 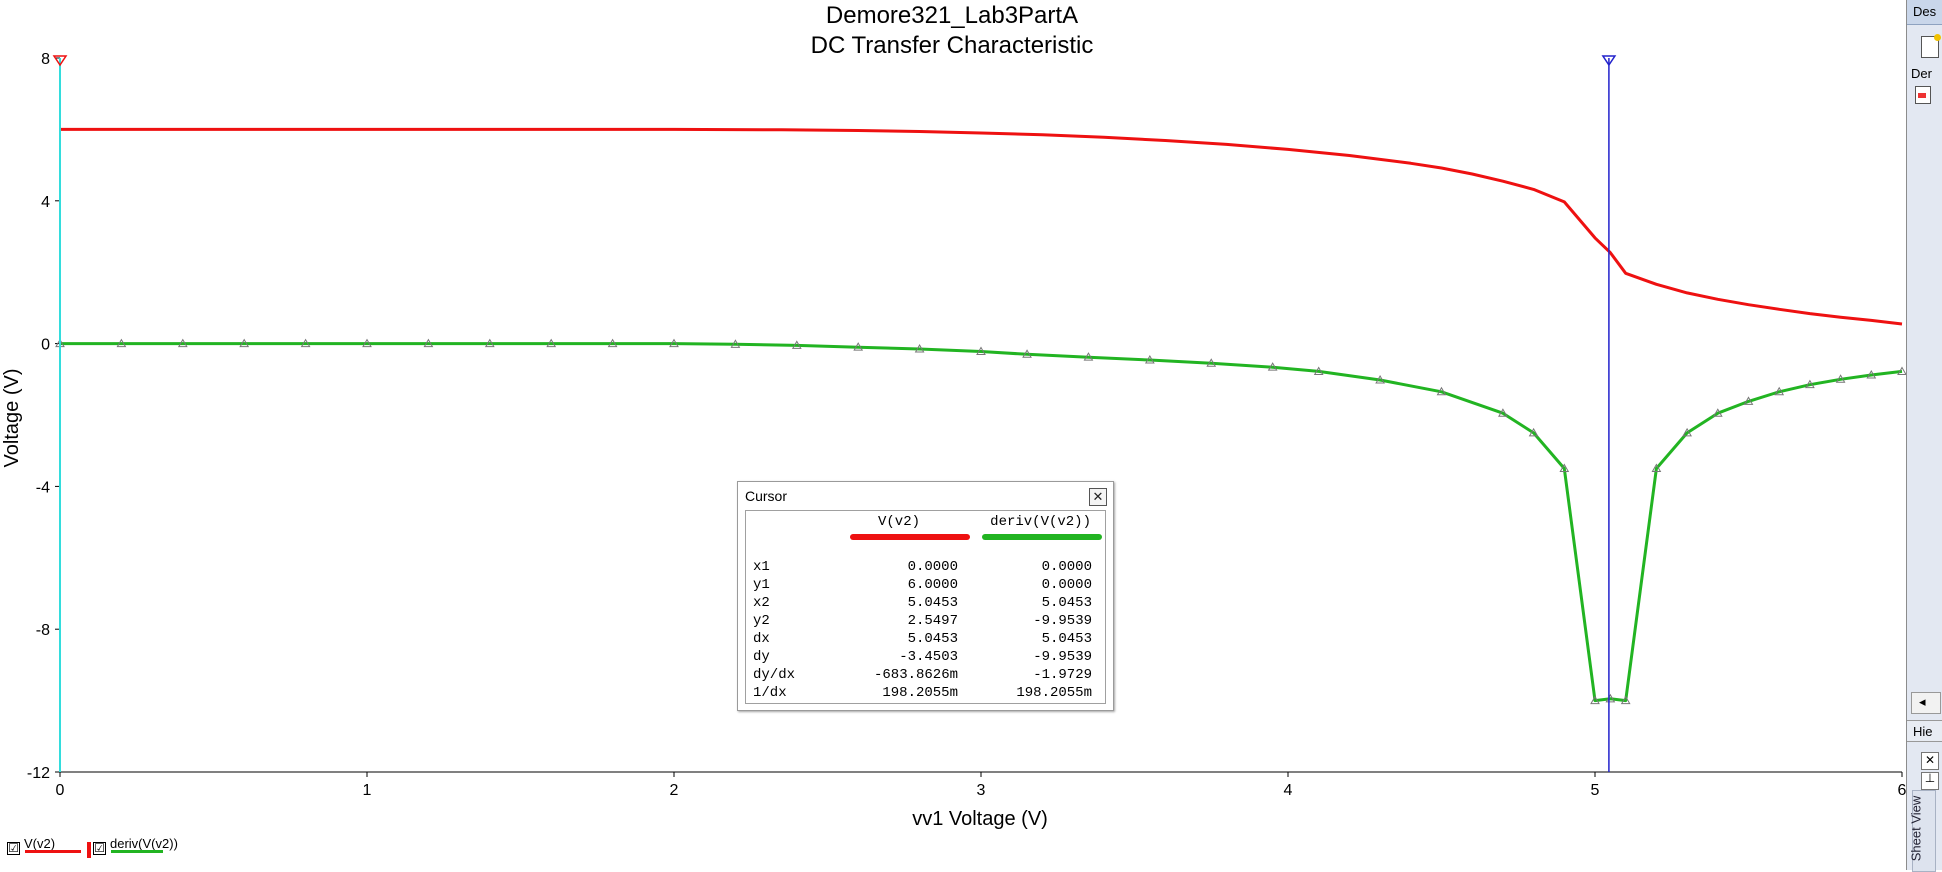 I want to click on y-tick-label-4: 4, so click(x=45, y=202).